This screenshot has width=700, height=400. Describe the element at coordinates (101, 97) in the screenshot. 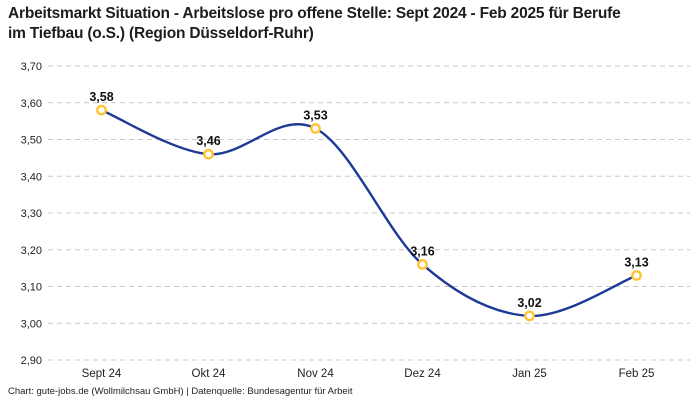

I see `data-point-label: 3,58` at that location.